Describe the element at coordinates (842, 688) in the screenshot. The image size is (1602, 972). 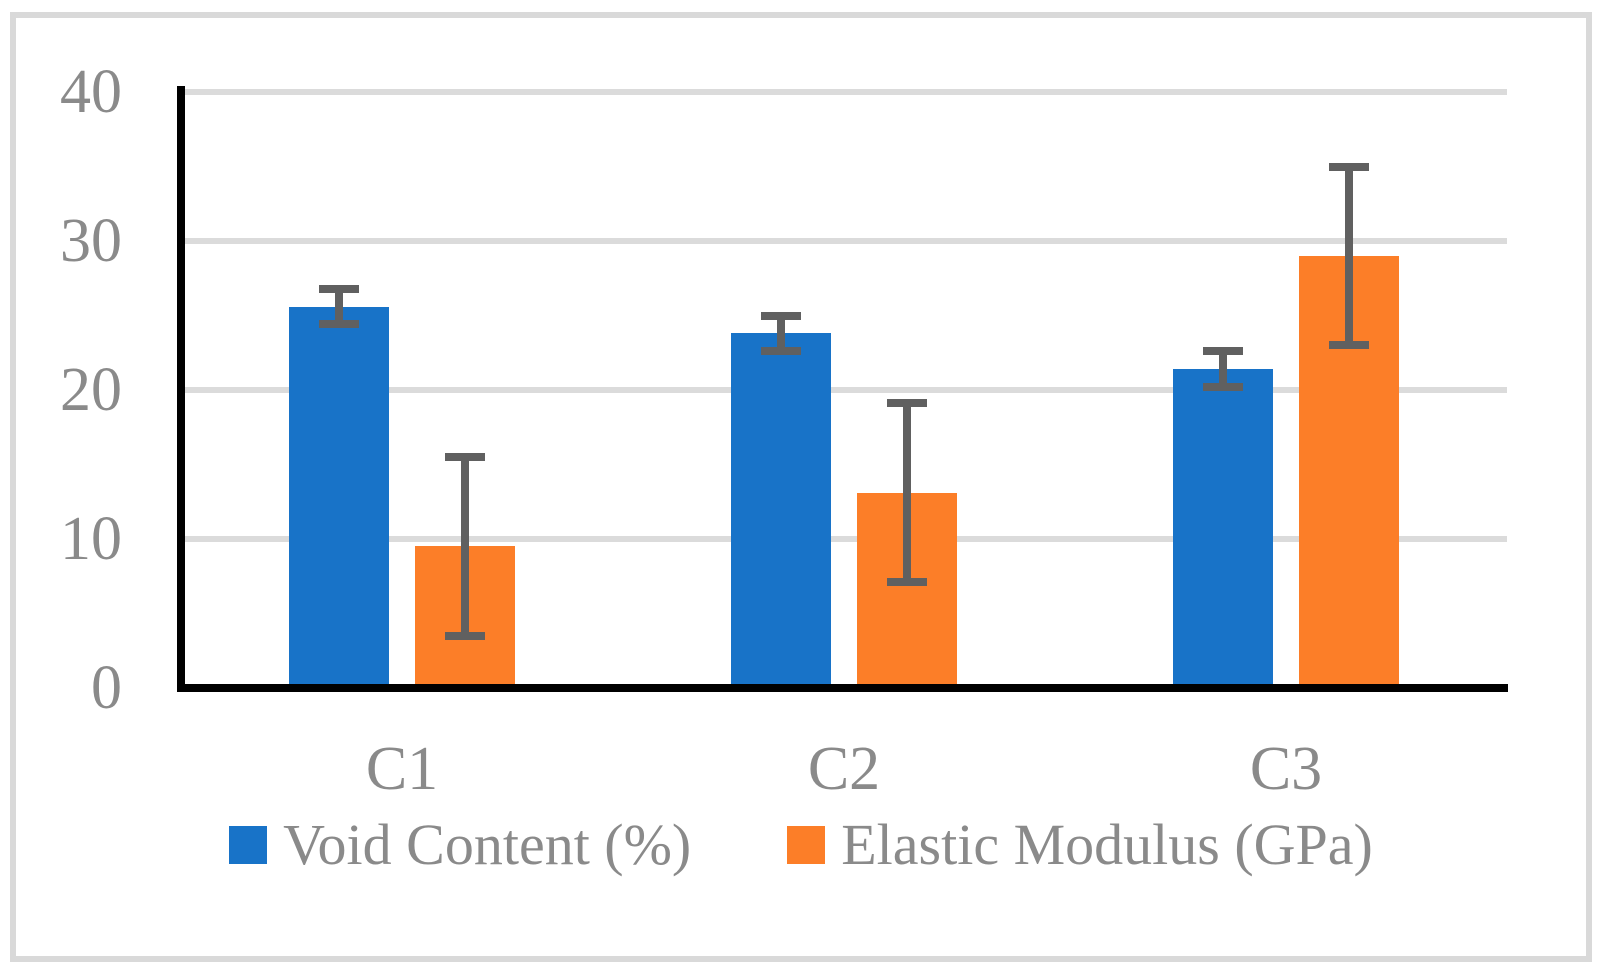
I see `x-axis-line` at that location.